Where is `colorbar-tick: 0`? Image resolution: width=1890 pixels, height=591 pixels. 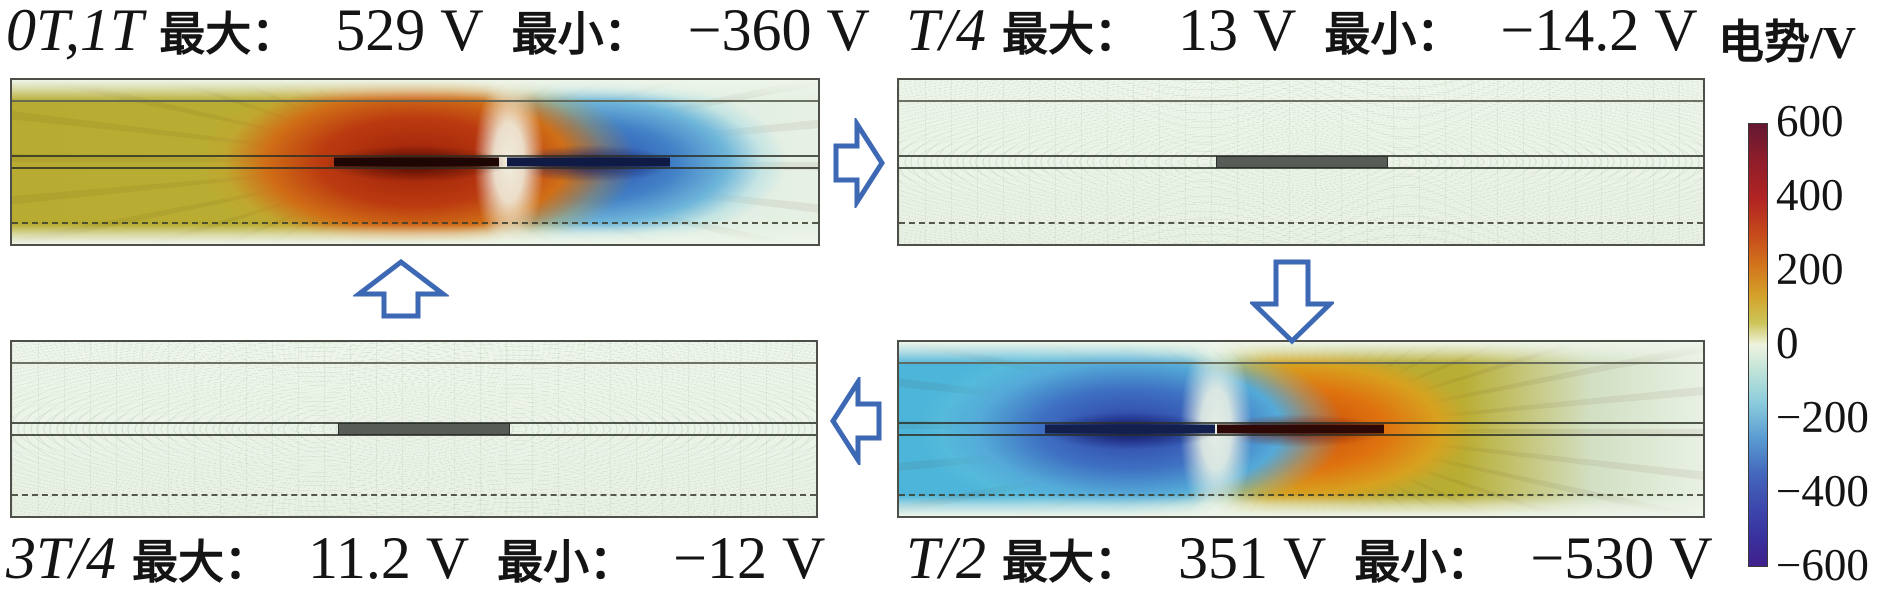 colorbar-tick: 0 is located at coordinates (1787, 342).